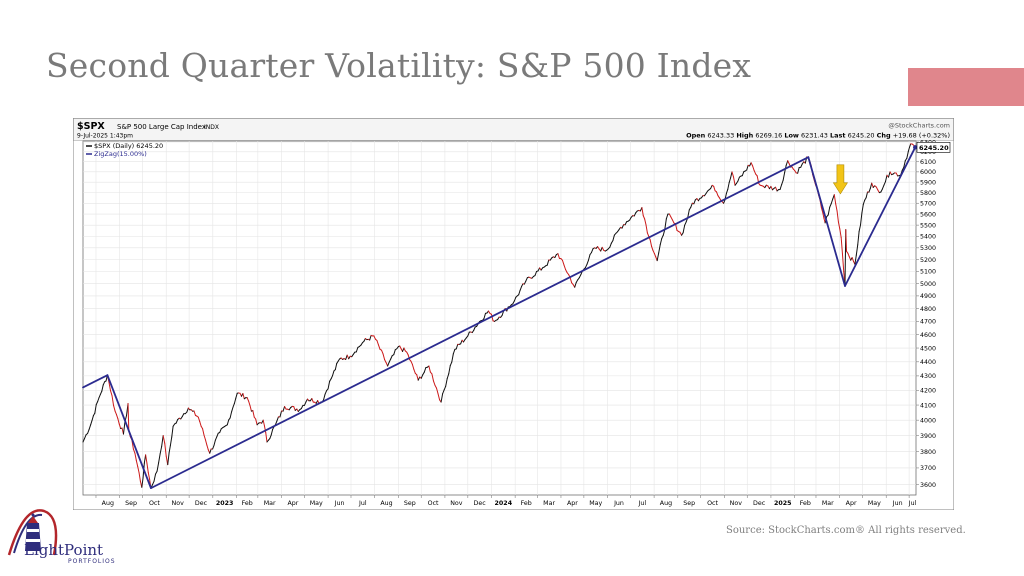  I want to click on quote-chg-label: Chg, so click(884, 136).